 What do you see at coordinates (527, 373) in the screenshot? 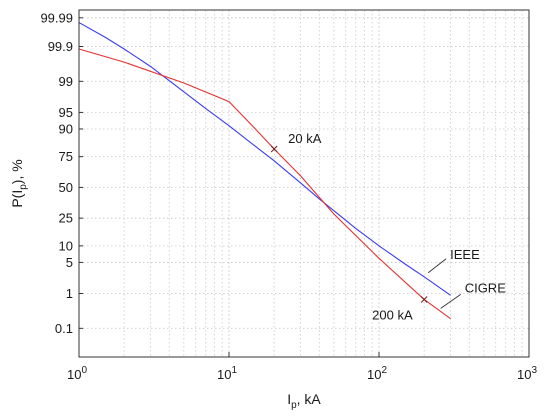
I see `x-tick-label: 10³` at bounding box center [527, 373].